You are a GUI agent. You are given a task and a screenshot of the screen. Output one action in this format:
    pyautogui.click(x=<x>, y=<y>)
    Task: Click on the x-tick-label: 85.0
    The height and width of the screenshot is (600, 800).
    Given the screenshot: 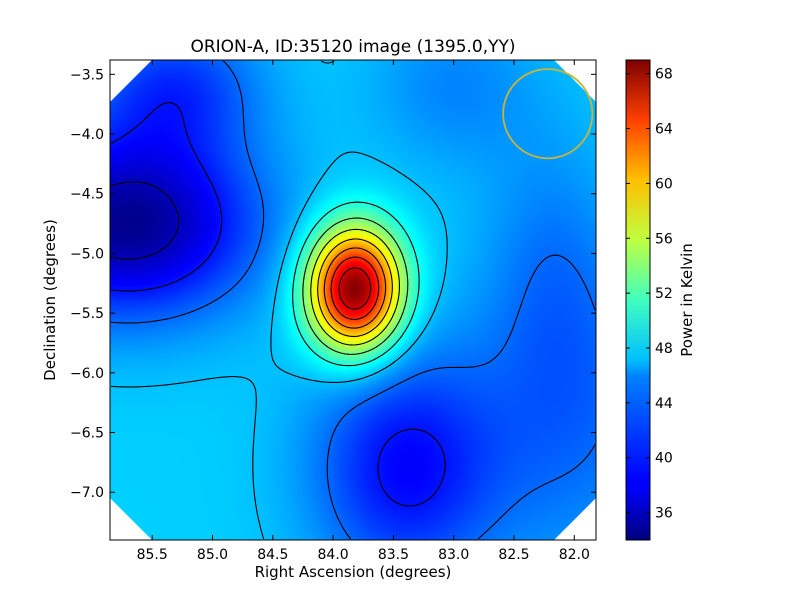 What is the action you would take?
    pyautogui.click(x=212, y=555)
    